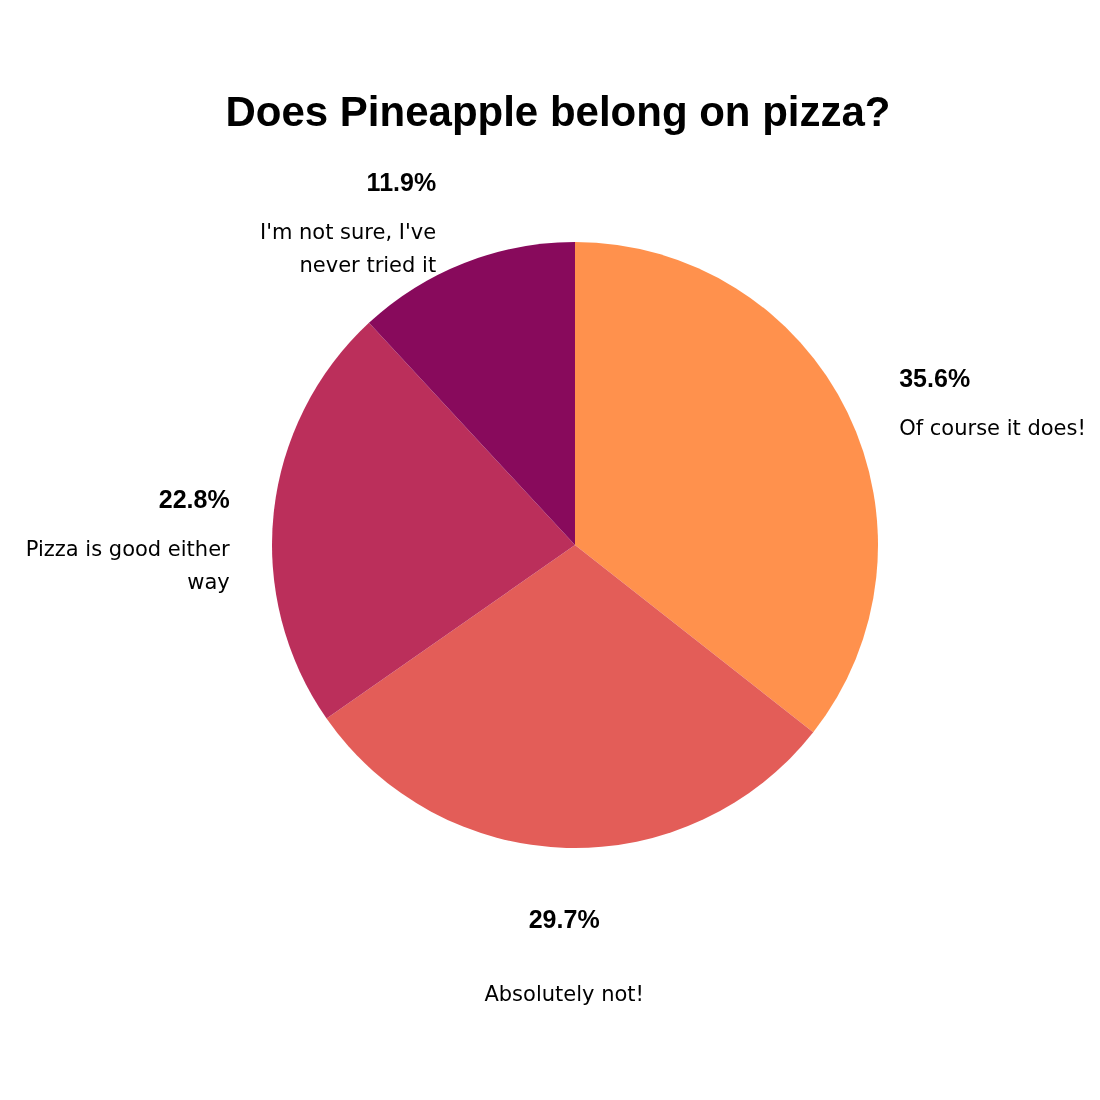  Describe the element at coordinates (992, 428) in the screenshot. I see `slice-label: Of course it does!` at that location.